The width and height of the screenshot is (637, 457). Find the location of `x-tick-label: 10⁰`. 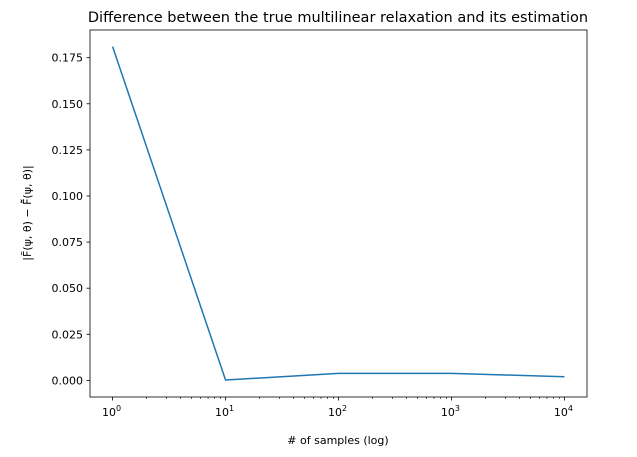

x-tick-label: 10⁰ is located at coordinates (111, 411).